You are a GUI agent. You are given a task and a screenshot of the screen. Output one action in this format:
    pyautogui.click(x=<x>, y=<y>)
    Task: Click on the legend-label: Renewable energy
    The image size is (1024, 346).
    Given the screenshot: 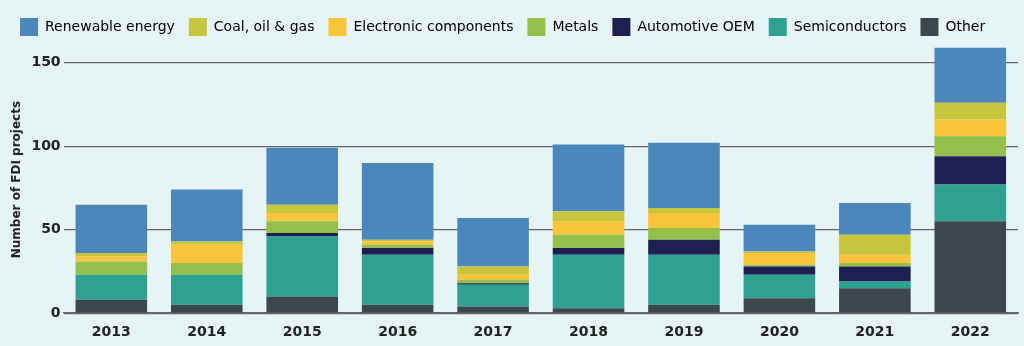 What is the action you would take?
    pyautogui.click(x=110, y=25)
    